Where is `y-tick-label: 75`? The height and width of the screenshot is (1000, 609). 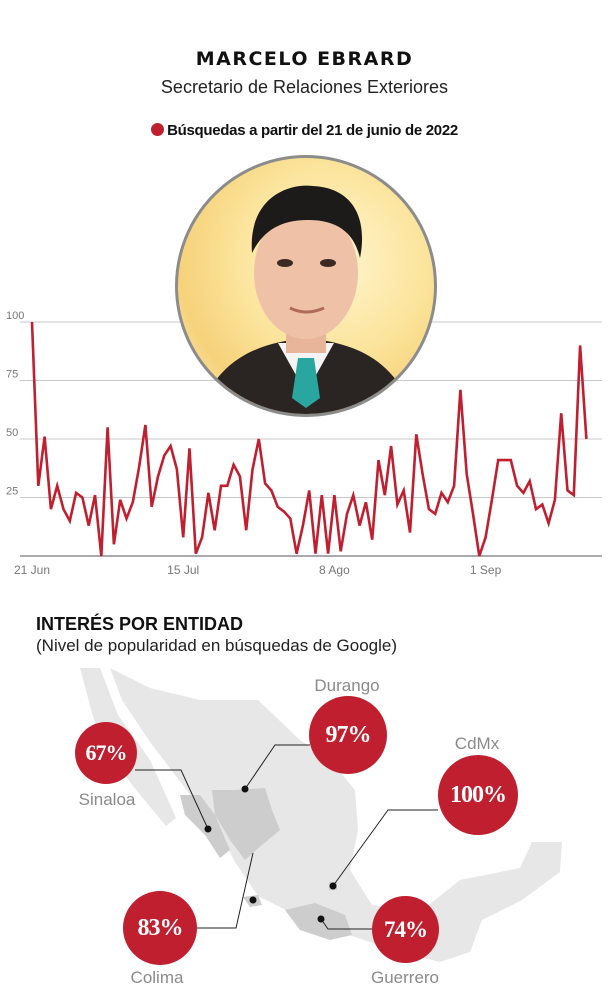 y-tick-label: 75 is located at coordinates (12, 375).